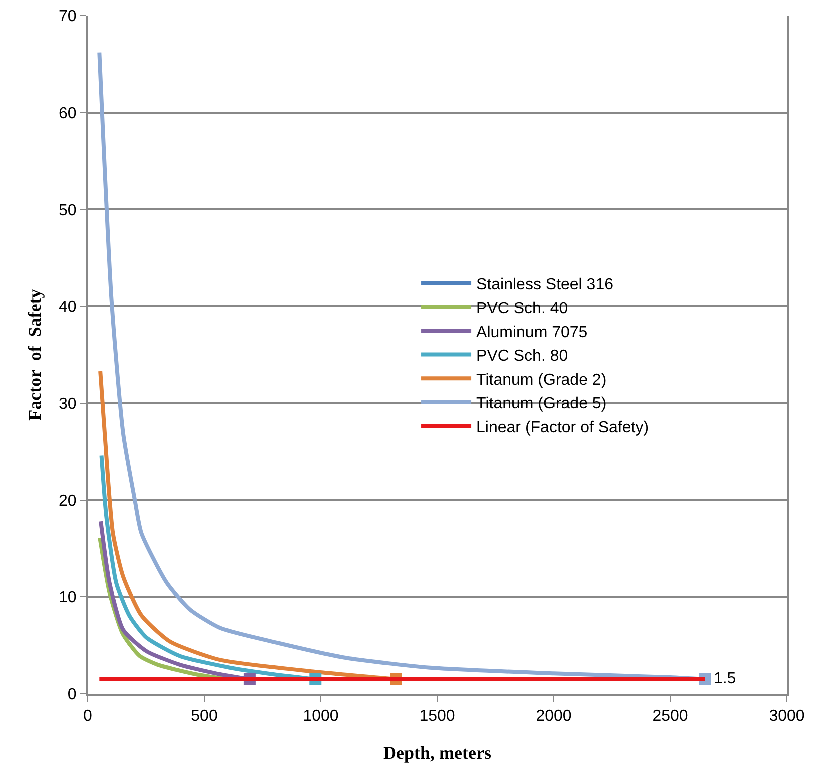  What do you see at coordinates (321, 717) in the screenshot?
I see `x-tick-label: 1000` at bounding box center [321, 717].